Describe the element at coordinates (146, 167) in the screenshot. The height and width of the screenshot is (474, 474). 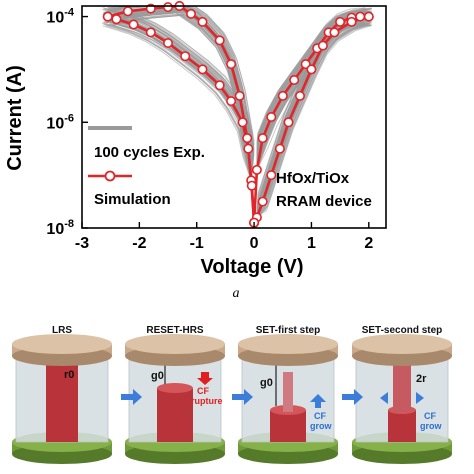
I see `legend: 100 cycles Exp. Simulation` at that location.